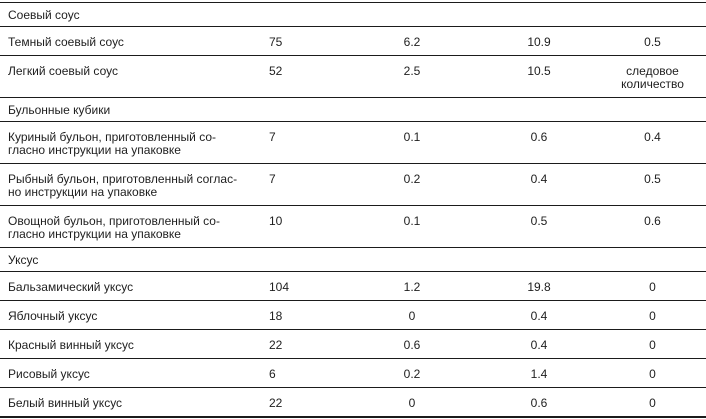 The image size is (706, 419). What do you see at coordinates (300, 226) in the screenshot?
I see `value-cell: 10` at bounding box center [300, 226].